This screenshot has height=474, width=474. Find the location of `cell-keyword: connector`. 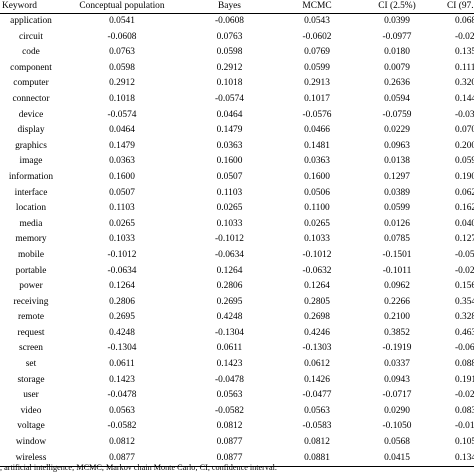

cell-keyword: connector is located at coordinates (31, 98).